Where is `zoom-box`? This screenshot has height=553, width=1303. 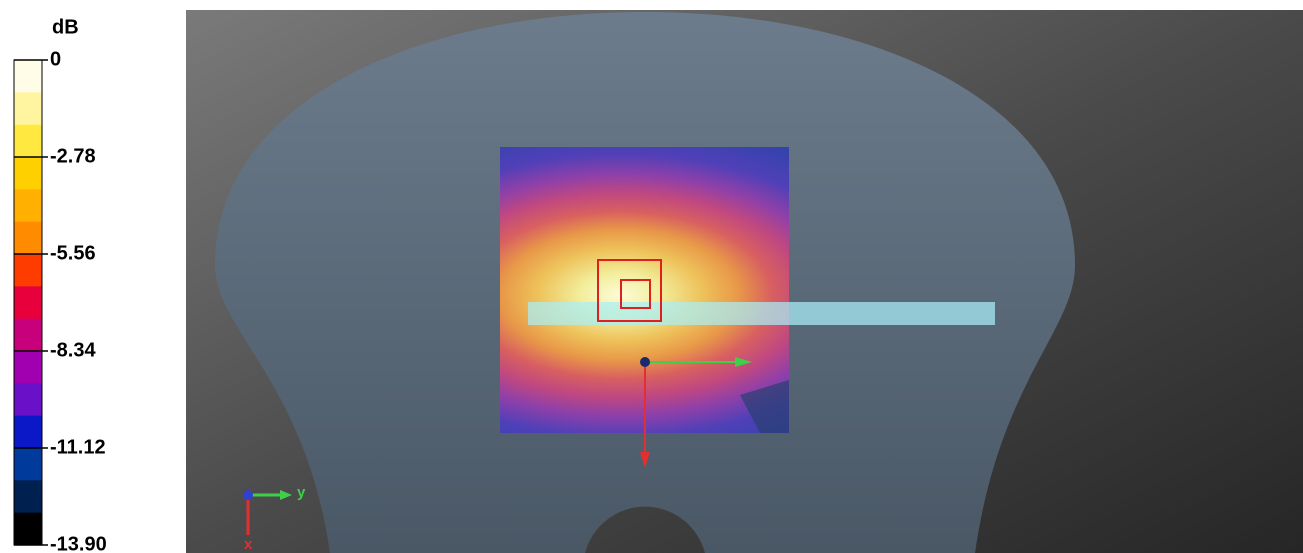 zoom-box is located at coordinates (629, 290).